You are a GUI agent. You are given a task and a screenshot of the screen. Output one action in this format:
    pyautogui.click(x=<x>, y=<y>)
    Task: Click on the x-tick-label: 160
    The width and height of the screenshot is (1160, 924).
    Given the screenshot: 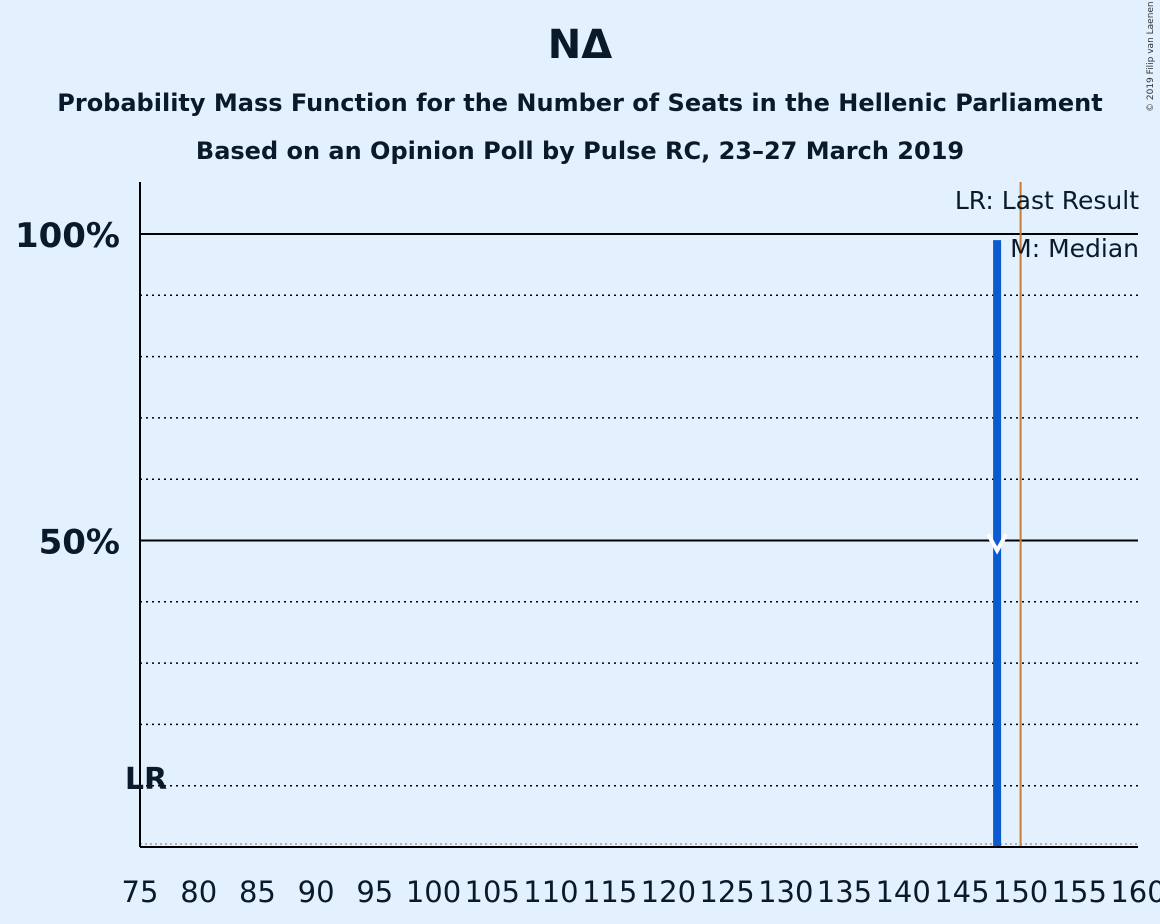 What is the action you would take?
    pyautogui.click(x=1135, y=892)
    